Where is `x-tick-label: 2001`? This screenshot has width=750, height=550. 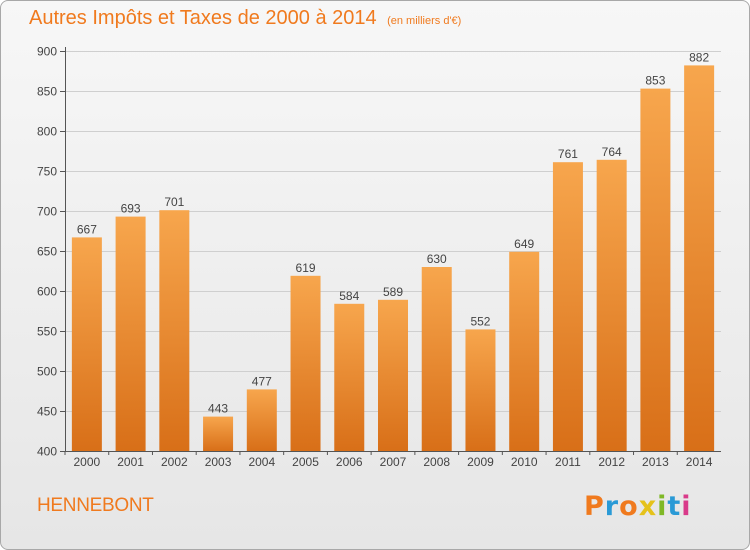
x-tick-label: 2001 is located at coordinates (130, 462).